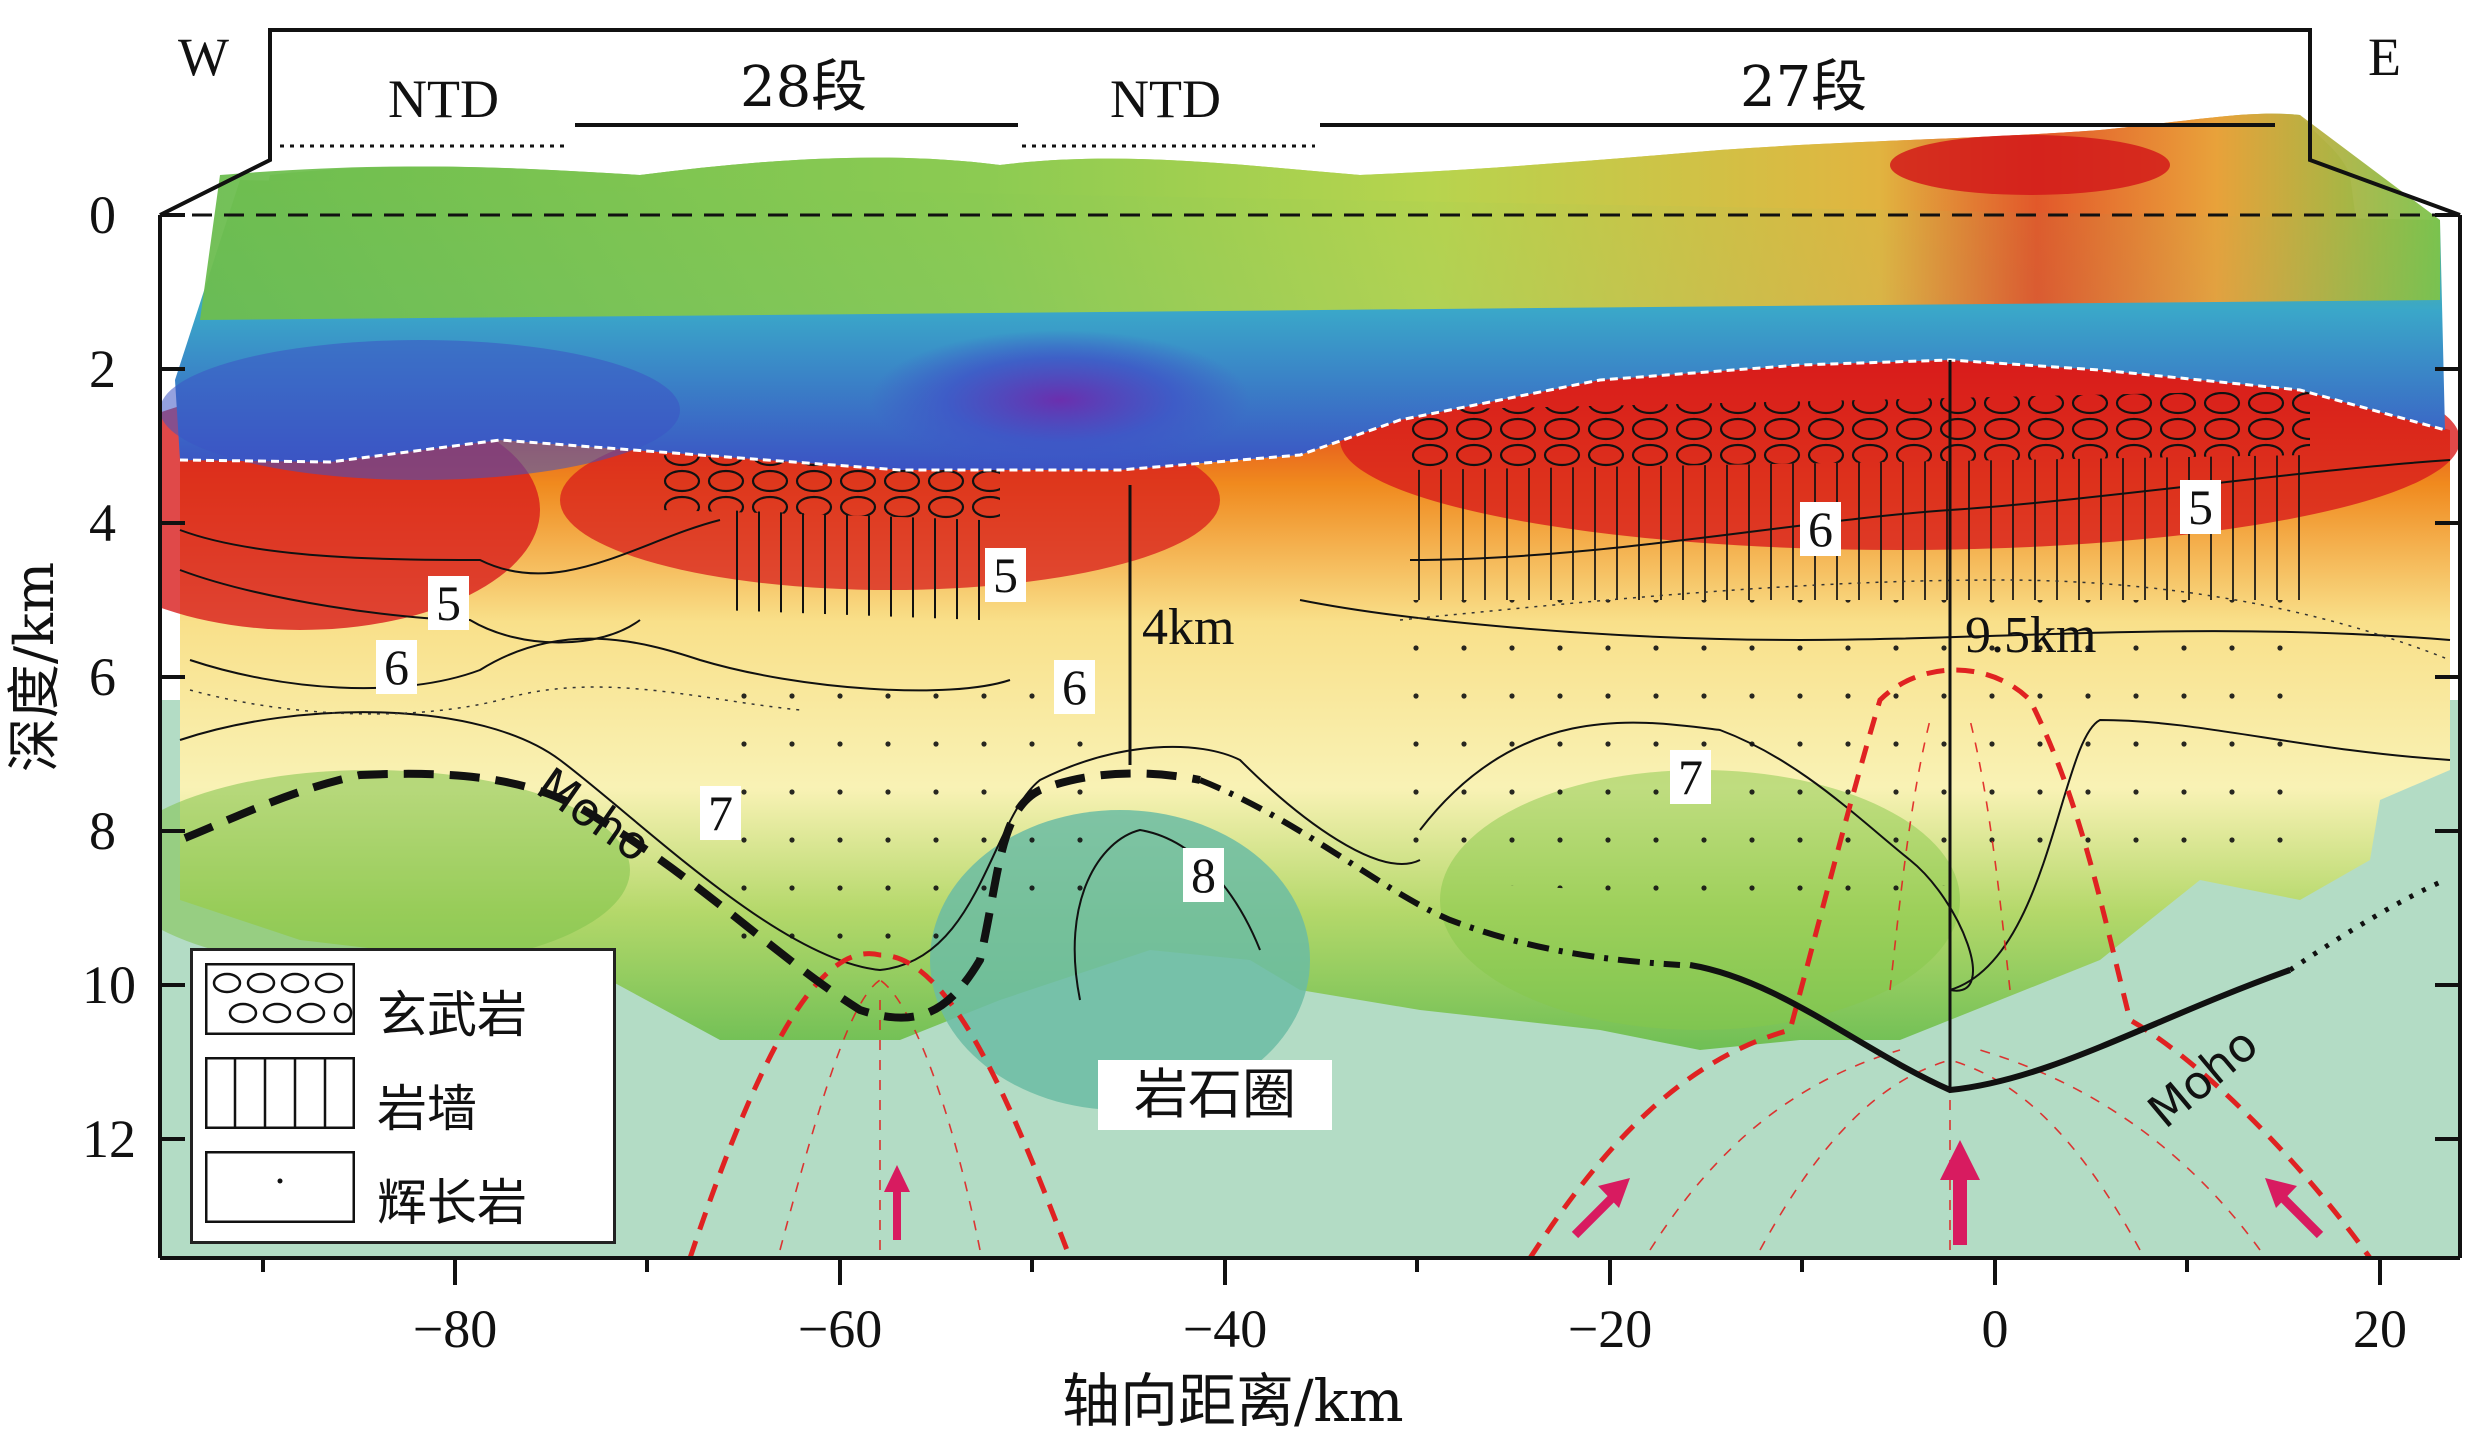 The width and height of the screenshot is (2488, 1442). Describe the element at coordinates (850, 565) in the screenshot. I see `dike-zone-seg28` at that location.